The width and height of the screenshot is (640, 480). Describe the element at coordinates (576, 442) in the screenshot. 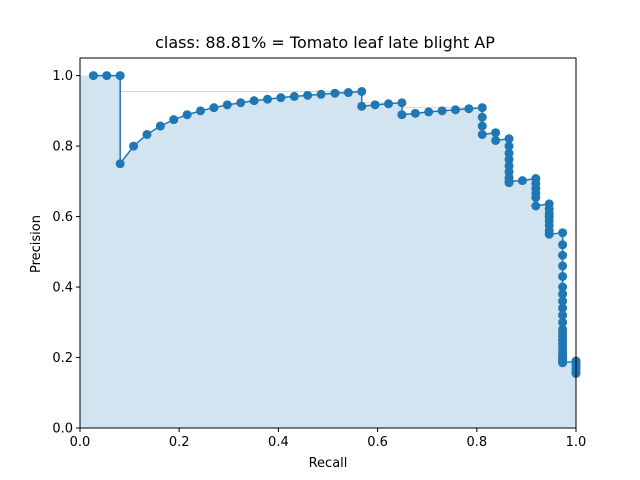

I see `x-tick-label: 1.0` at that location.